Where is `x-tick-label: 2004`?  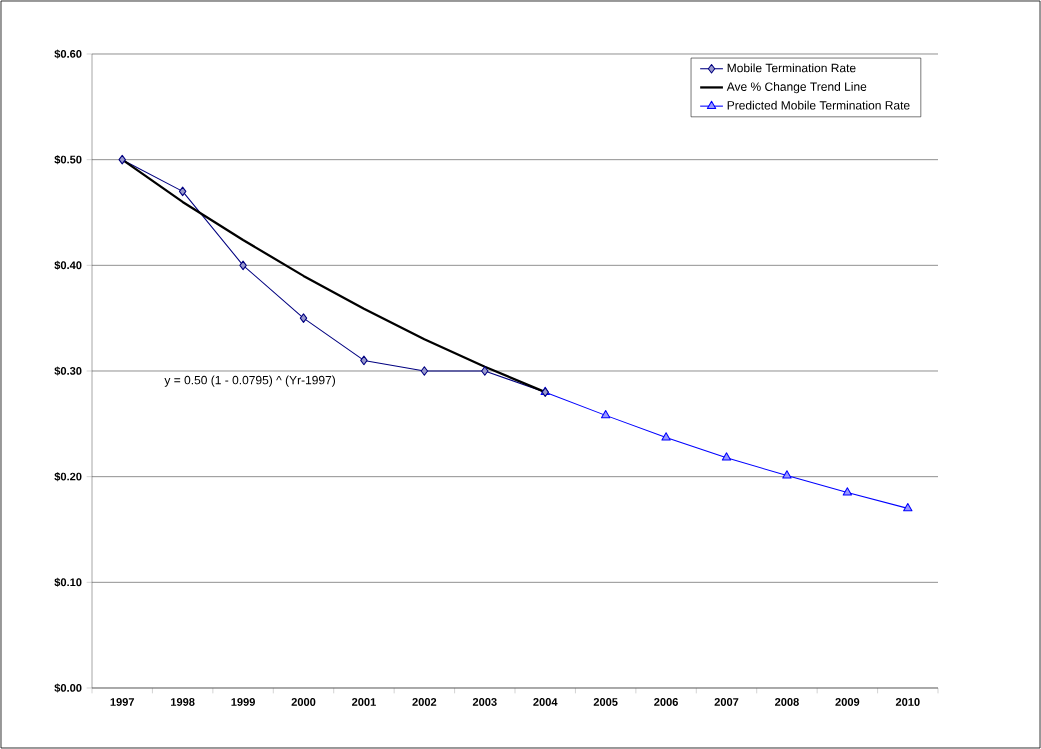
x-tick-label: 2004 is located at coordinates (545, 702).